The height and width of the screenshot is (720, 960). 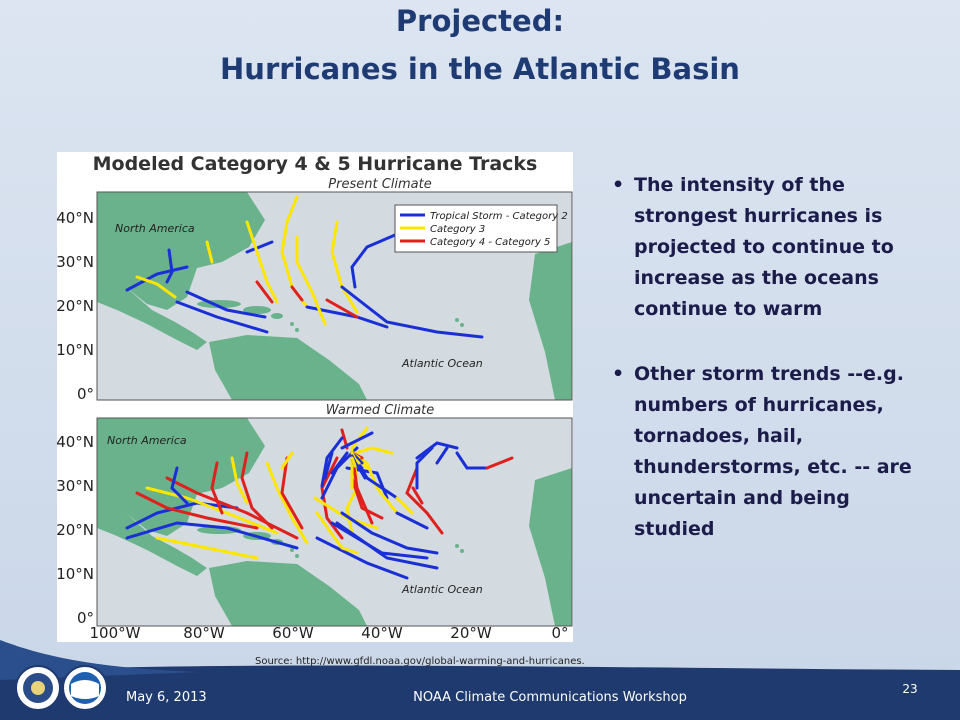 What do you see at coordinates (499, 216) in the screenshot?
I see `legend-label: Tropical Storm - Category 2` at bounding box center [499, 216].